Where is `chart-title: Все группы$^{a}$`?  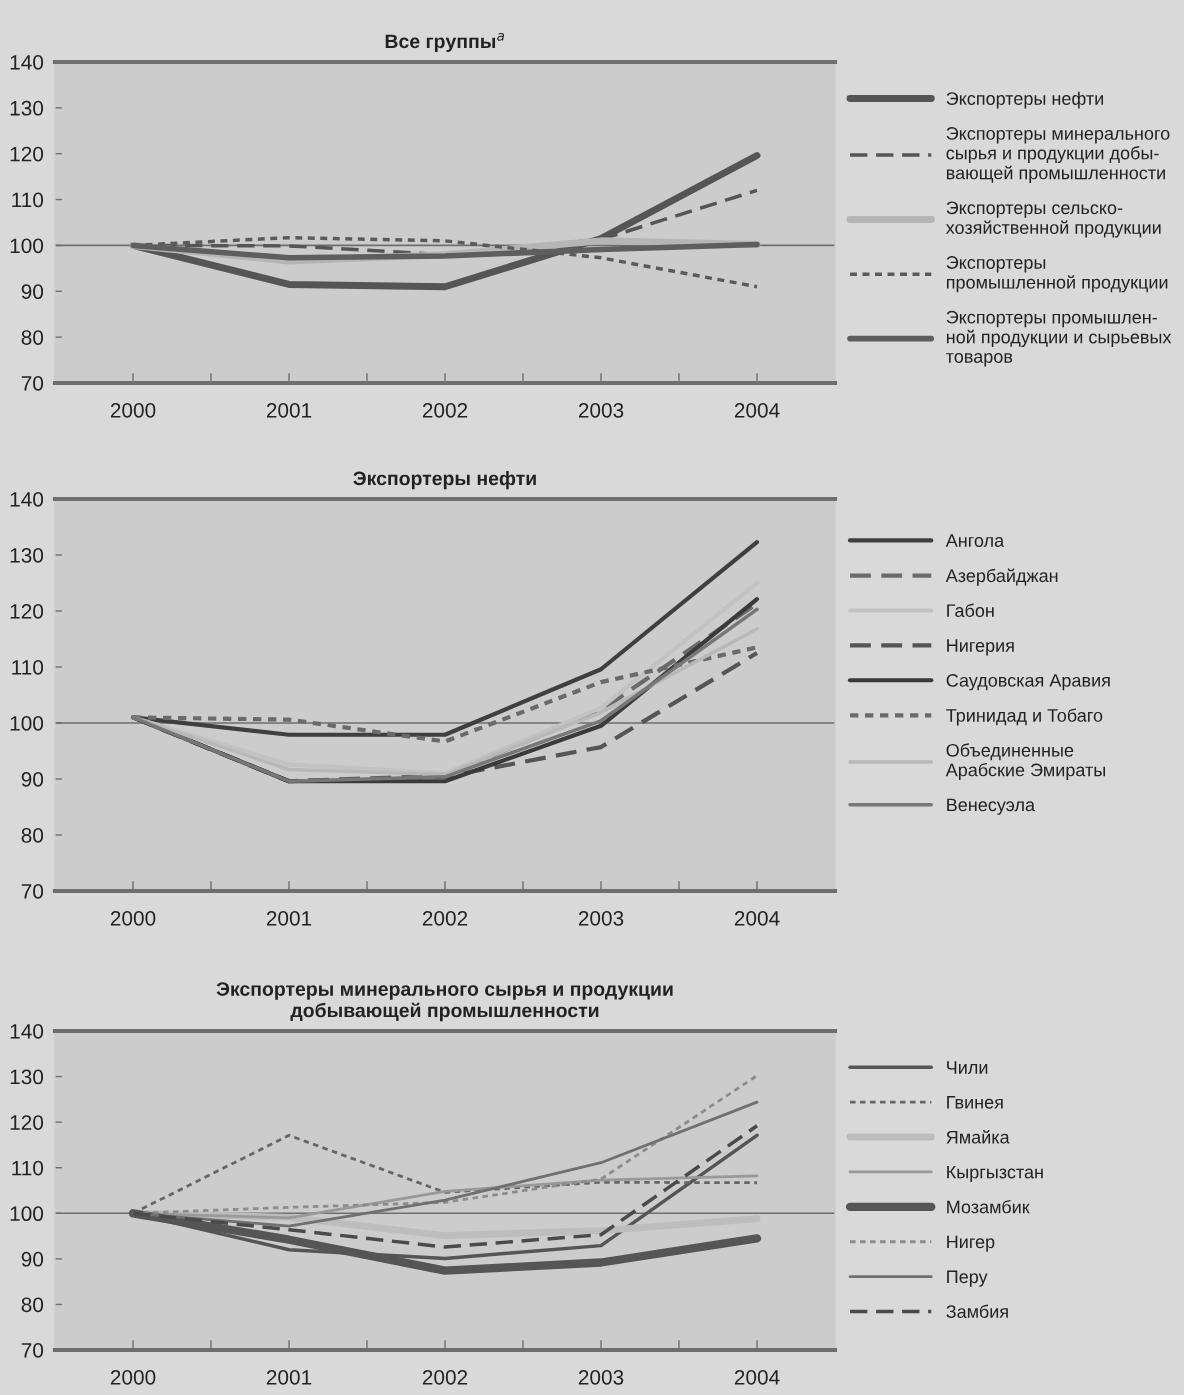
chart-title: Все группы$^{a}$ is located at coordinates (445, 42).